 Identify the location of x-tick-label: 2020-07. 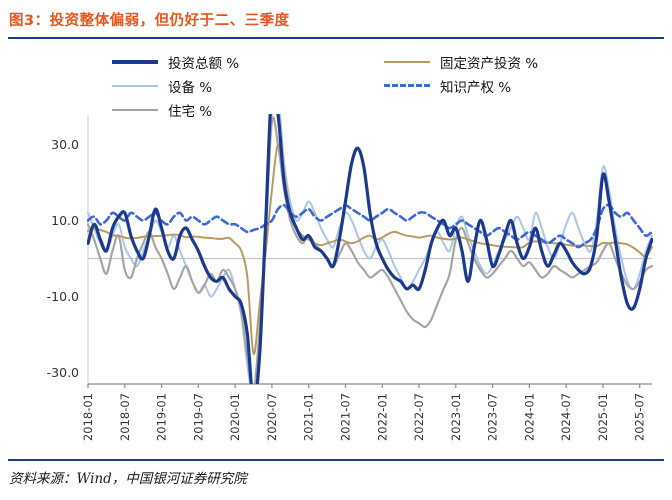
(272, 417).